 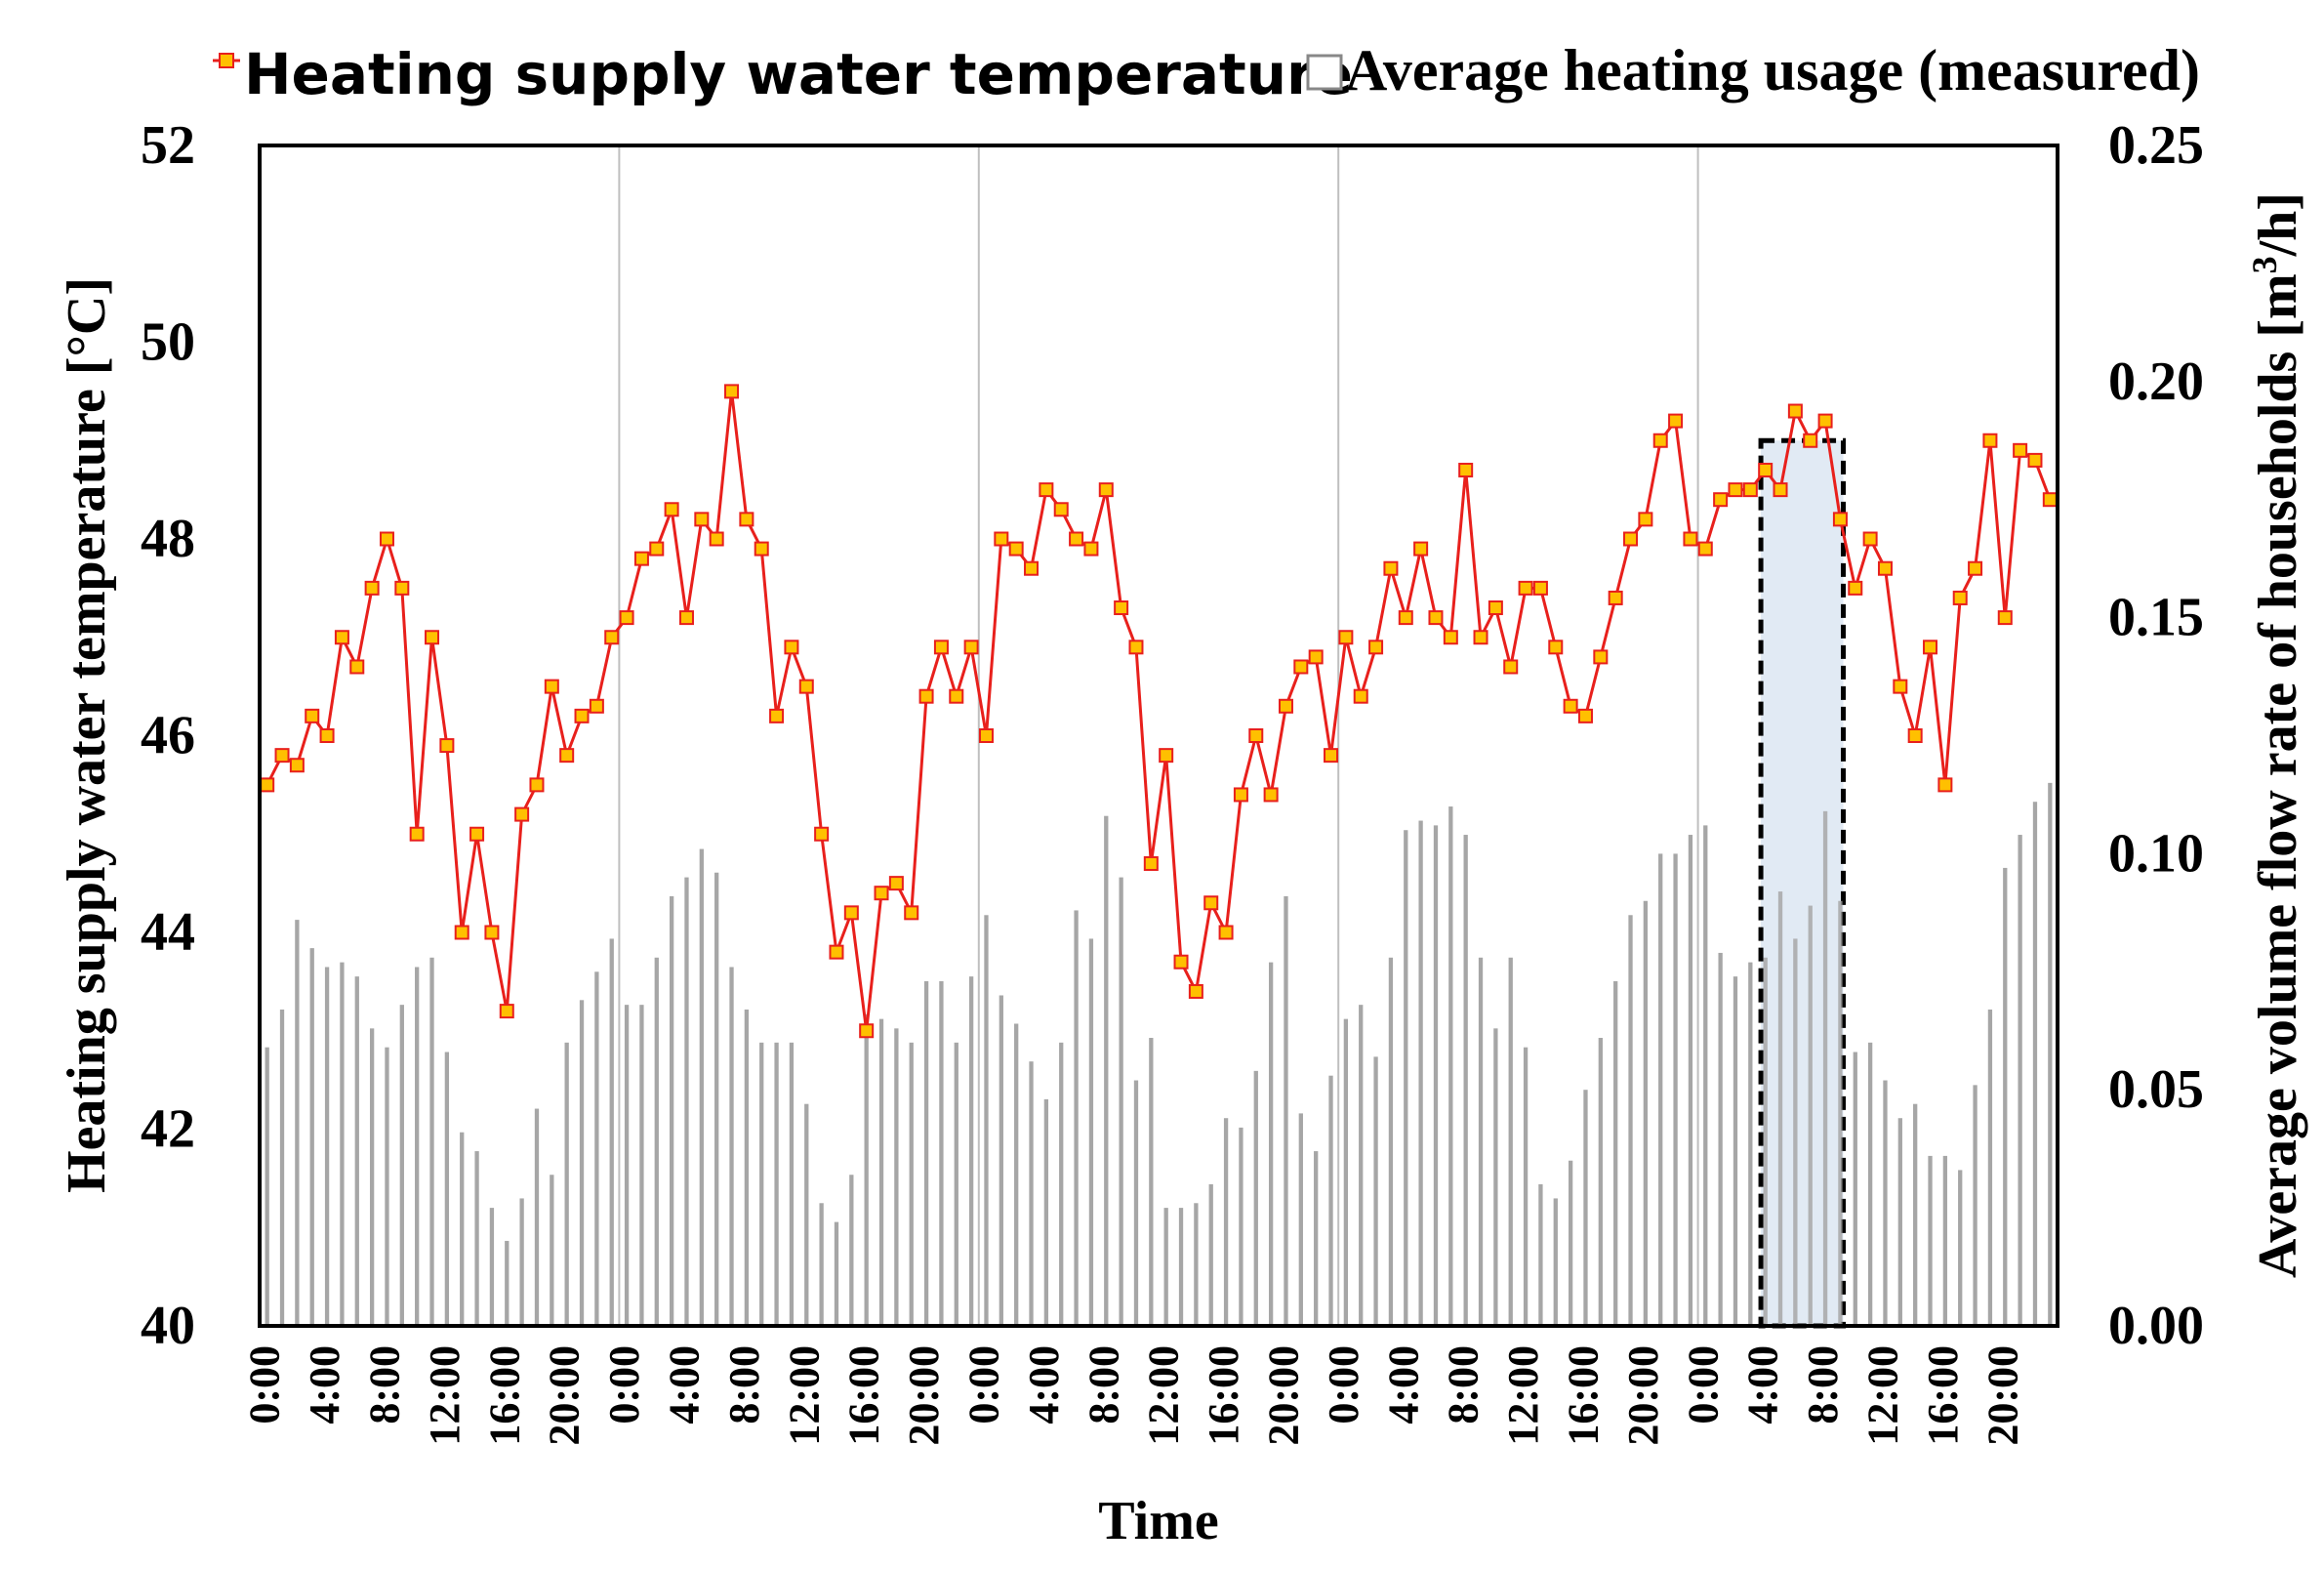 I want to click on left-axis-tick-label: 52, so click(x=168, y=145).